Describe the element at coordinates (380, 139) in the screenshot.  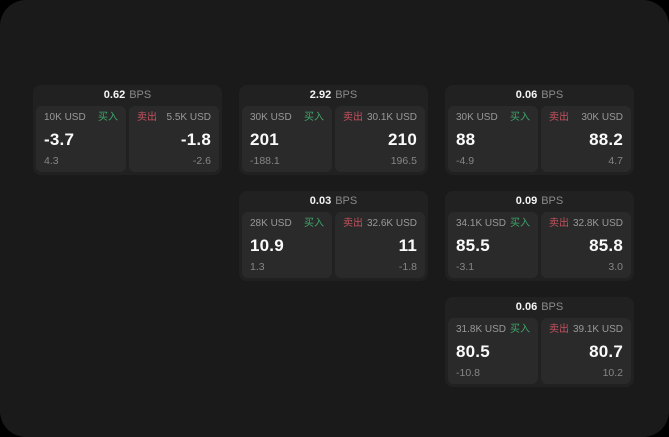
I see `sell-panel: 卖出 30.1K USD 210 196.5` at that location.